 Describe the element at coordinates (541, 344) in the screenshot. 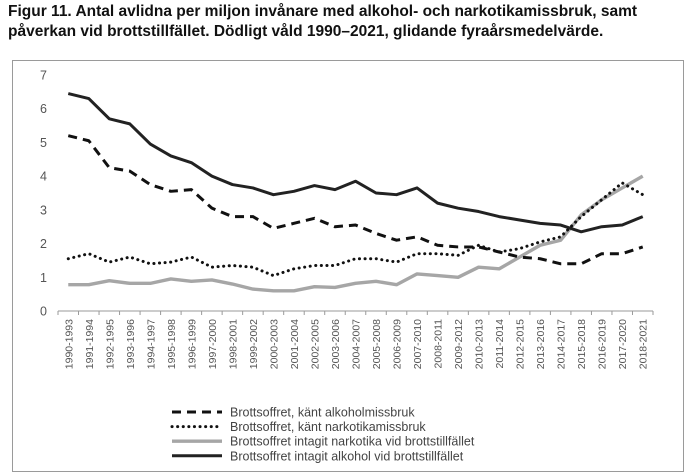

I see `x-tick-label: 2013-2016` at that location.